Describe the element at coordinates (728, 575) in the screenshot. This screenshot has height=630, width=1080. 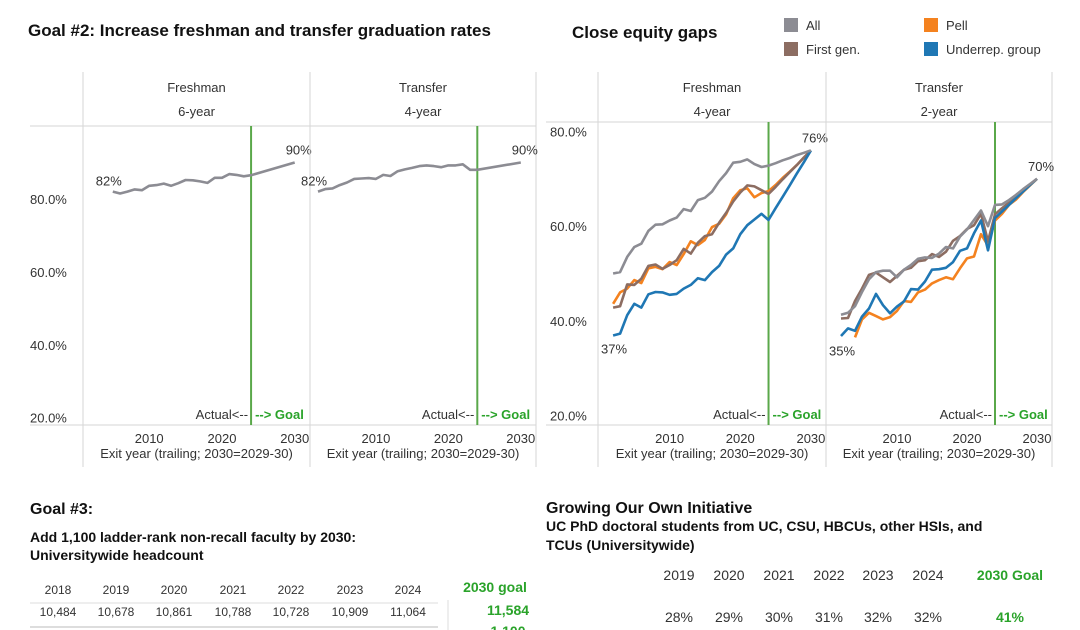
I see `phd-year-header: 2020` at that location.